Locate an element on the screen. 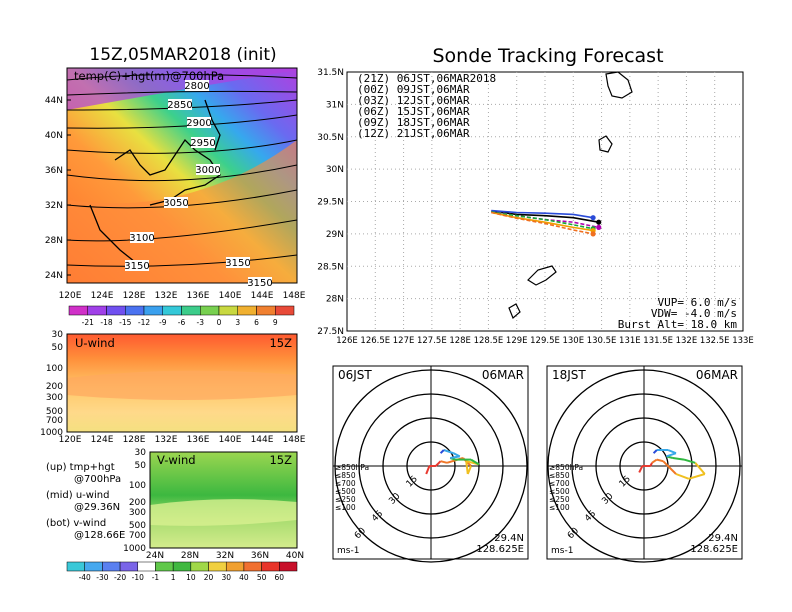 The image size is (792, 612). colorbar-tick: 1 is located at coordinates (173, 577).